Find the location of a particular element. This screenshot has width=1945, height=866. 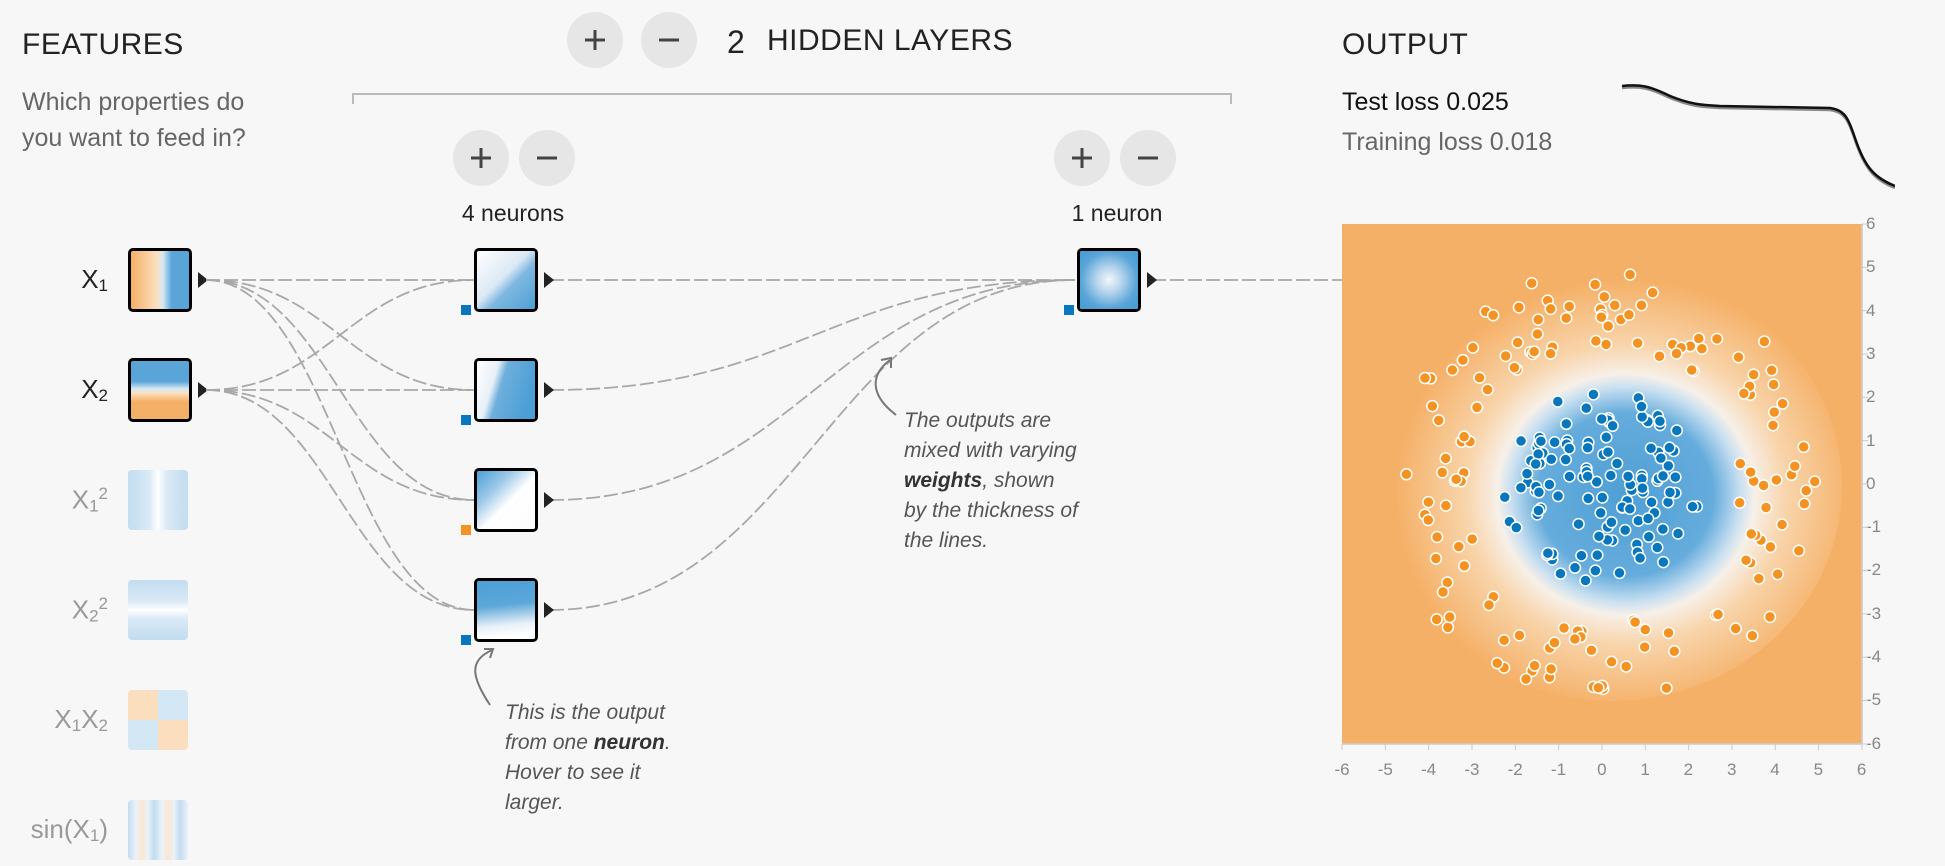

remove-layer-button is located at coordinates (669, 40).